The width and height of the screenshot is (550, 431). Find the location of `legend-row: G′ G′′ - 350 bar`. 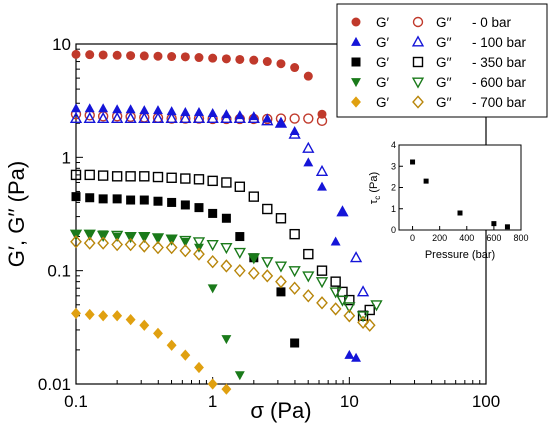

legend-row: G′ G′′ - 350 bar is located at coordinates (439, 62).